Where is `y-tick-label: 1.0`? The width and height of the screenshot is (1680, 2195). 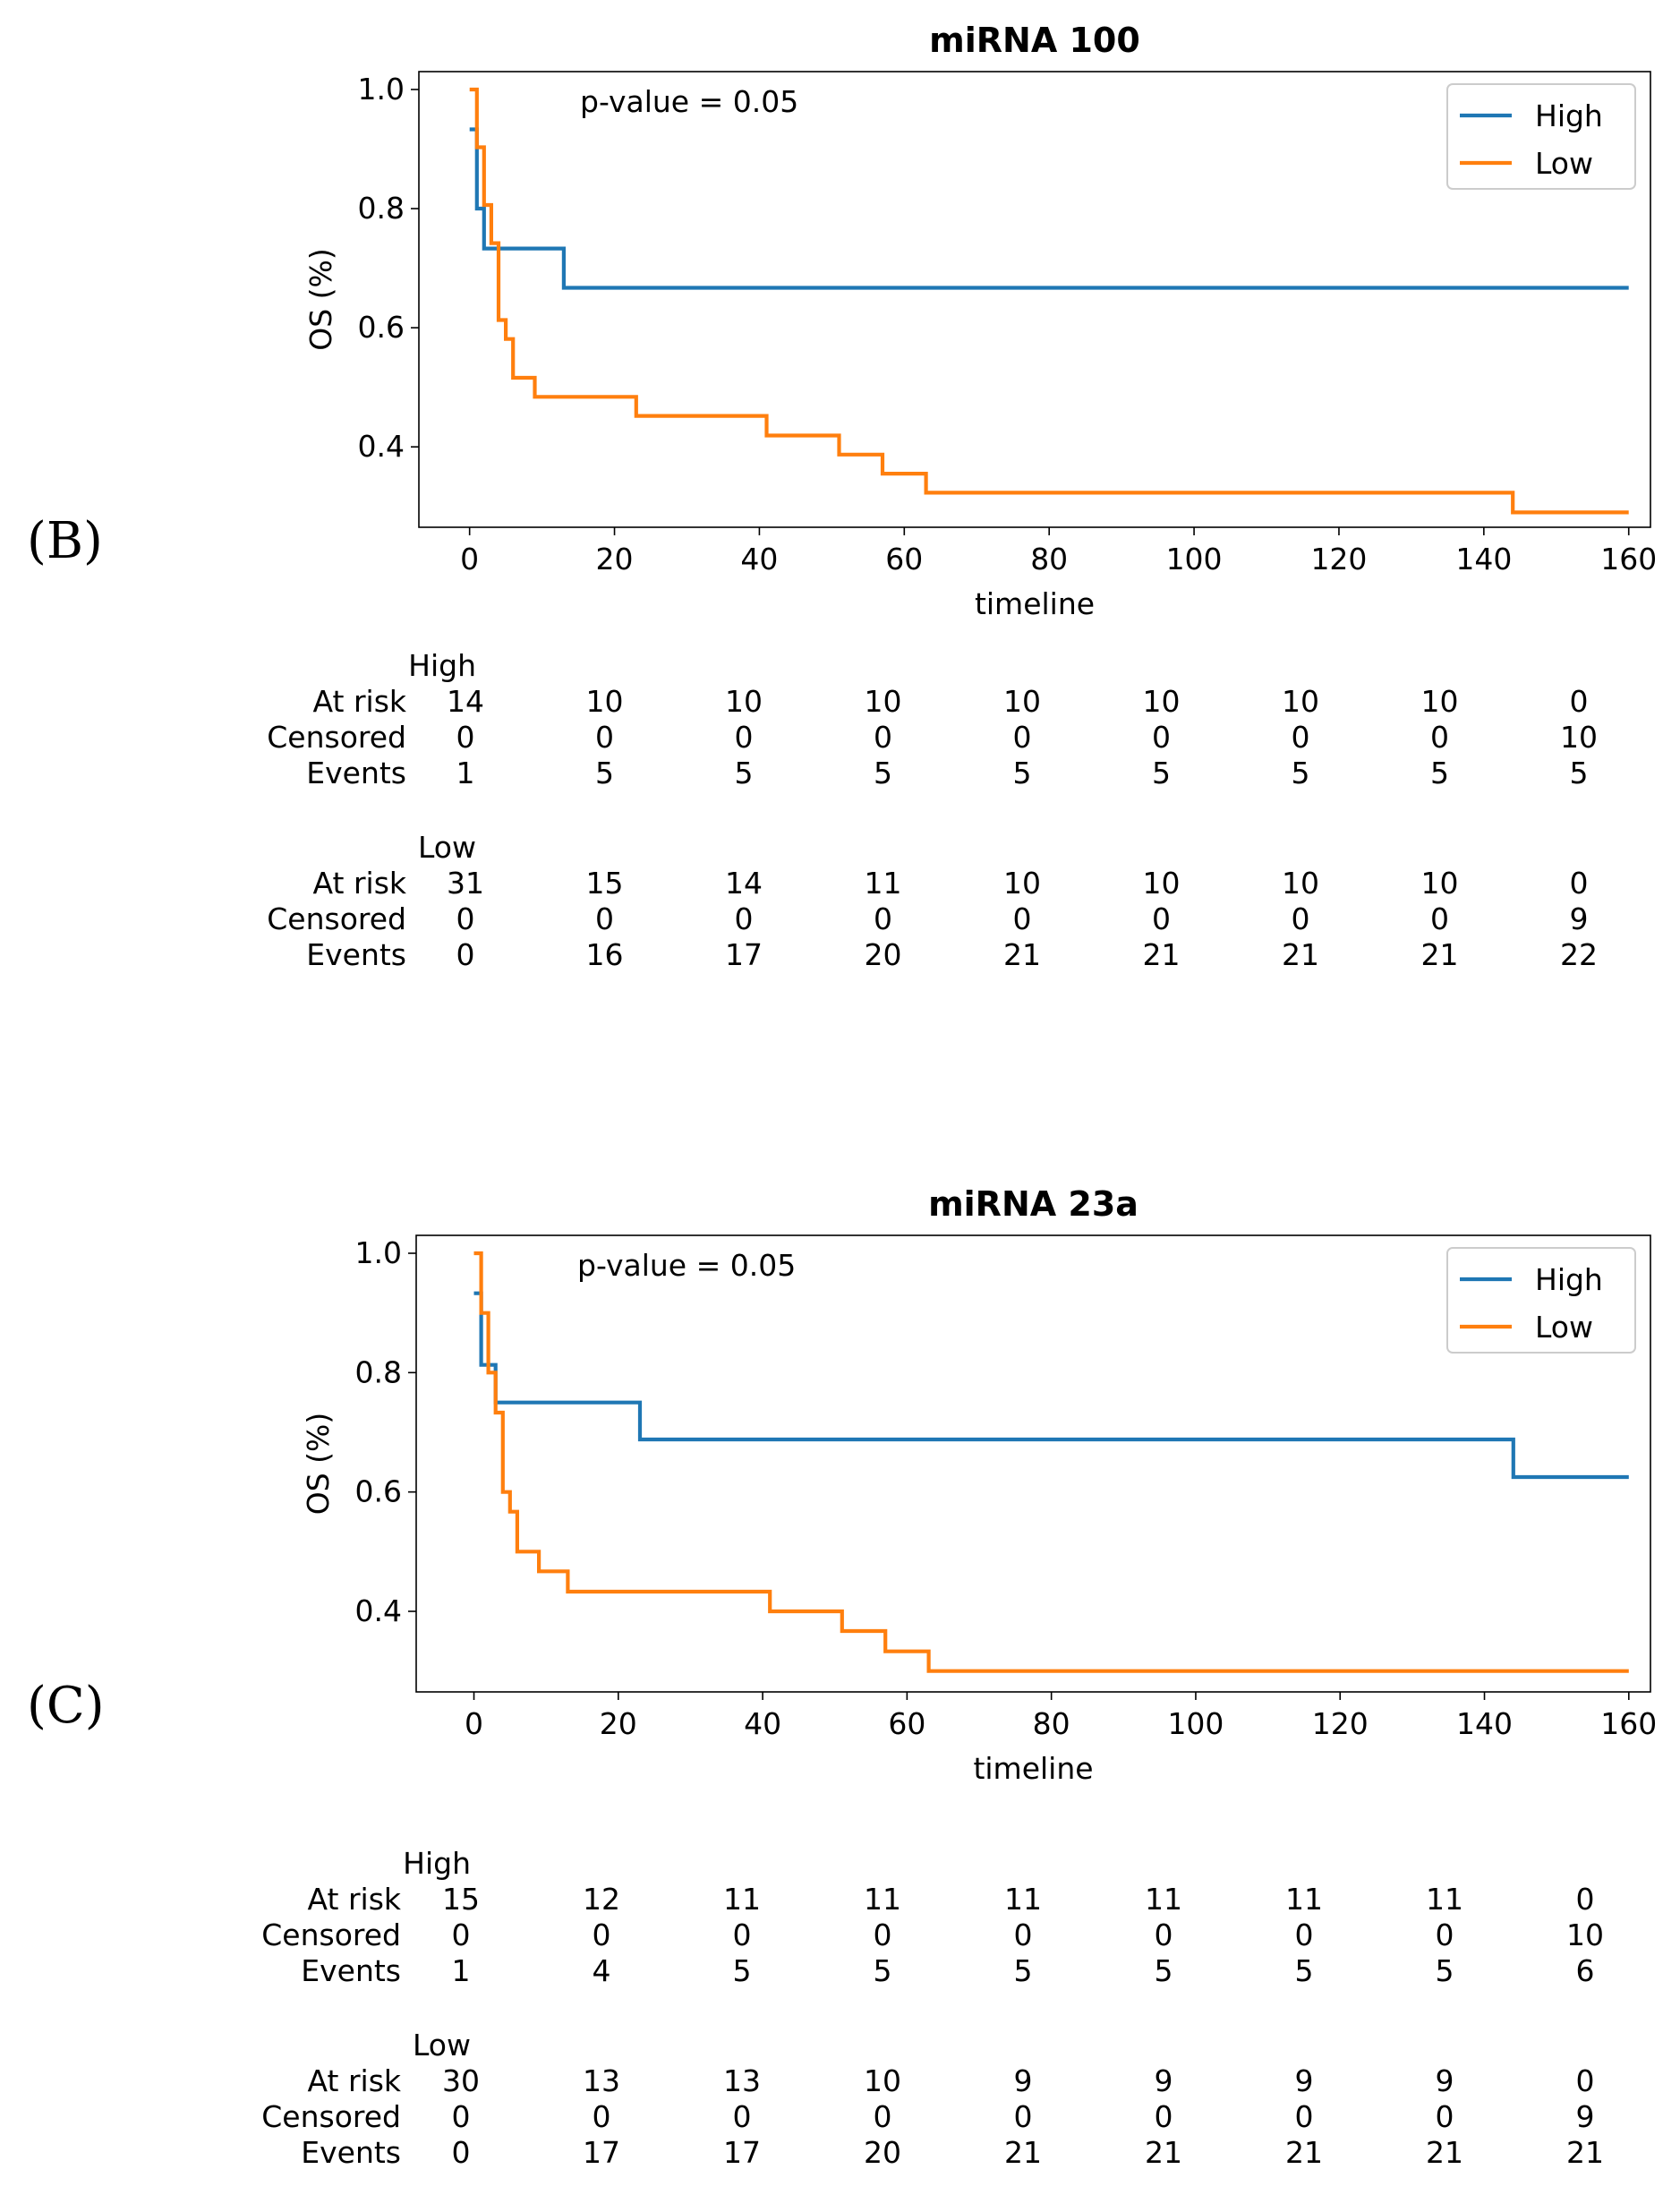 y-tick-label: 1.0 is located at coordinates (381, 89).